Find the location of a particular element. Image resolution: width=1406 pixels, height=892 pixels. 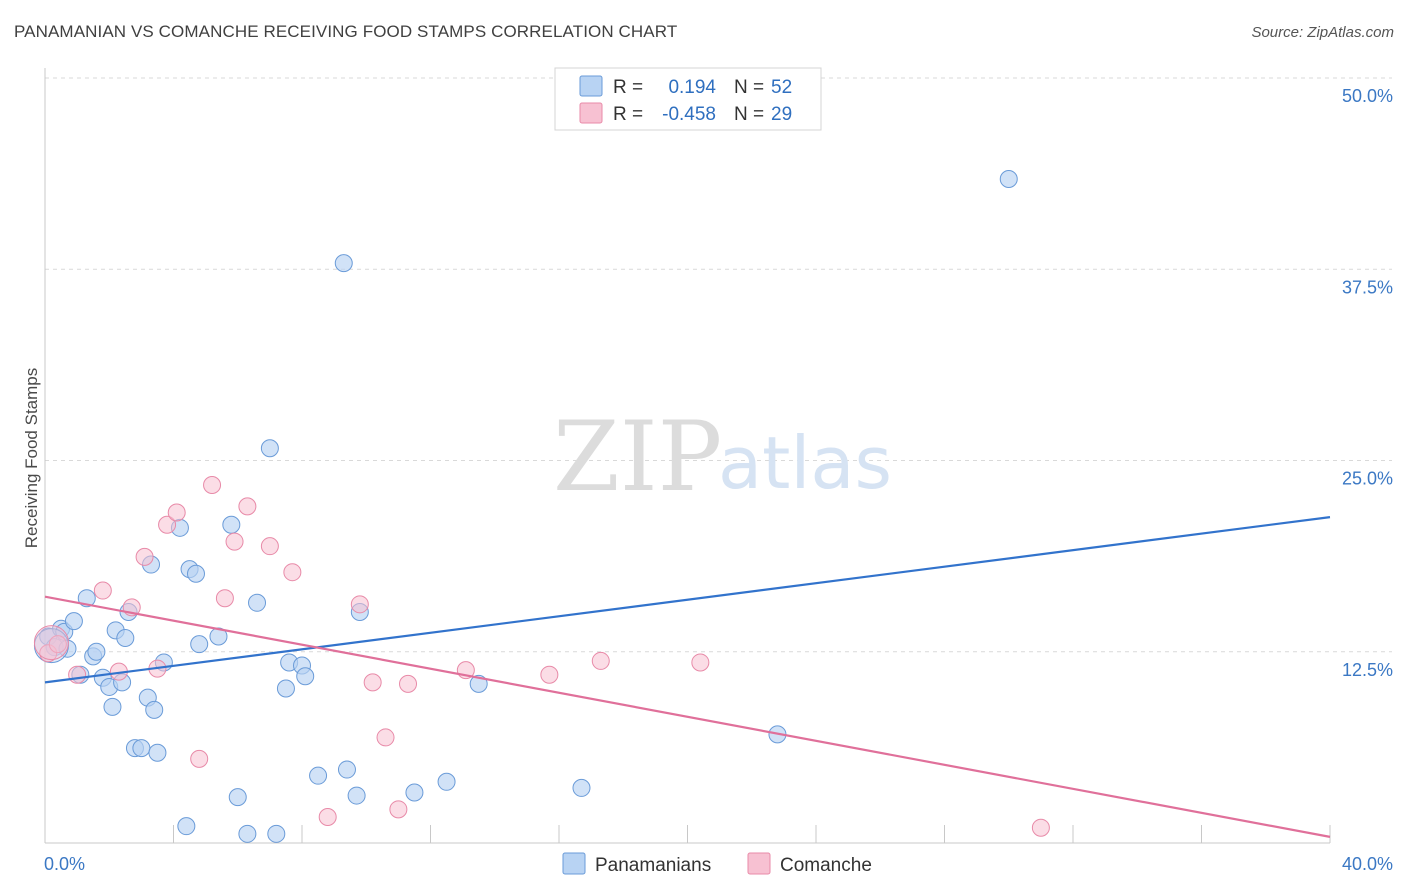

bottom-legend-swatch-comanche is located at coordinates (759, 863).